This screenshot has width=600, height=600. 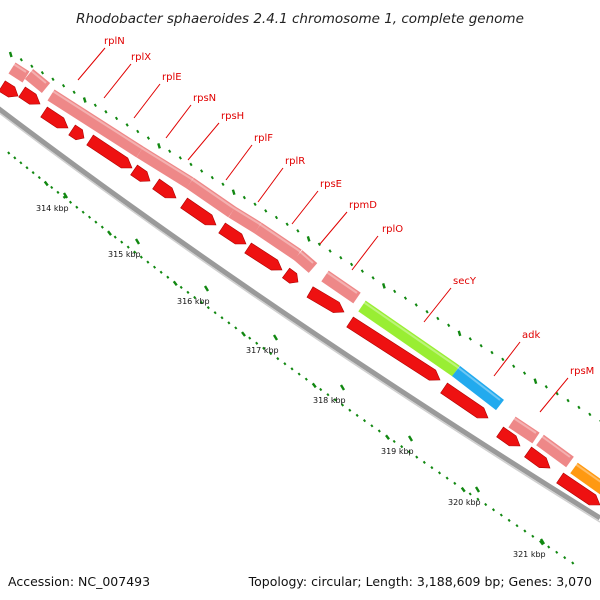 I want to click on bar-secY, so click(x=409, y=338).